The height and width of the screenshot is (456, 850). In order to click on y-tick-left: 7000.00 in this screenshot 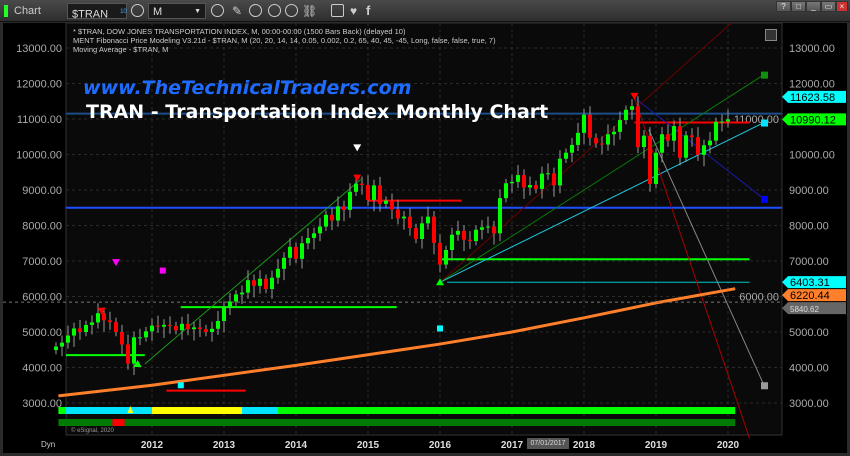, I will do `click(42, 262)`.